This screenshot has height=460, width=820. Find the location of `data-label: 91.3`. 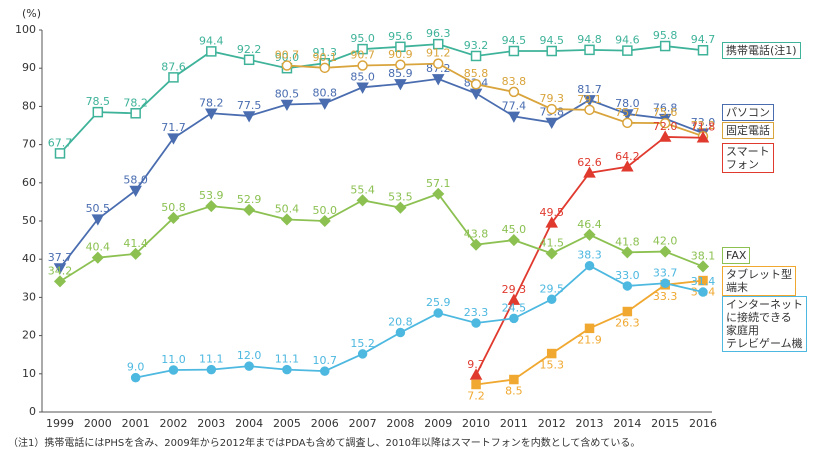

data-label: 91.3 is located at coordinates (325, 52).